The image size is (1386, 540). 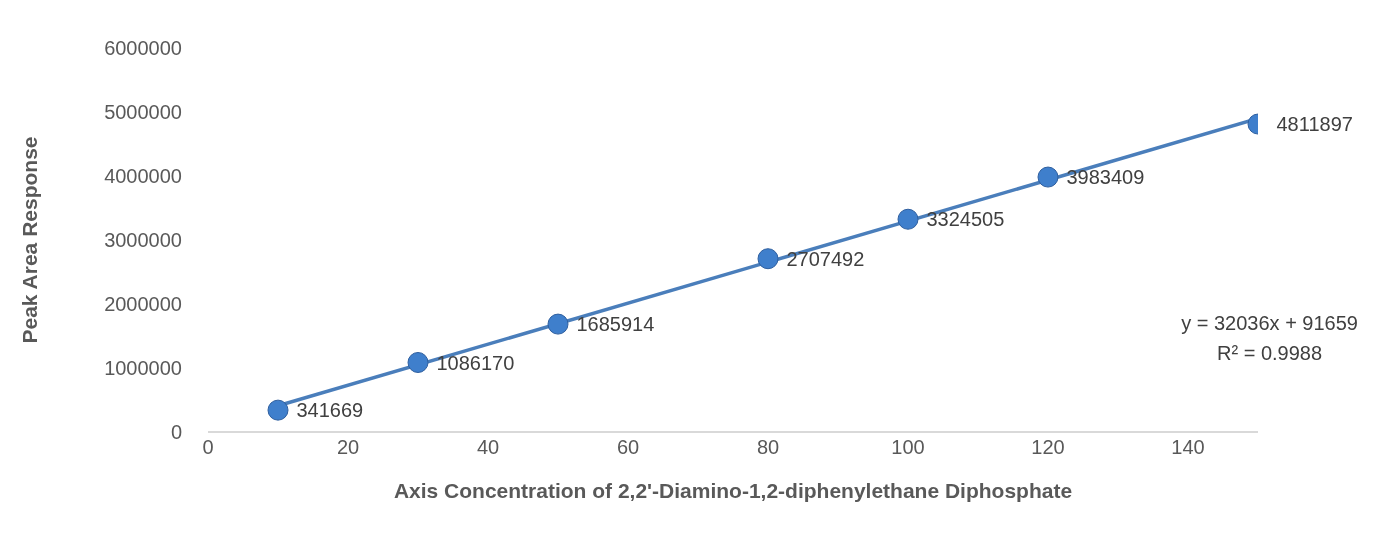 I want to click on y-tick-label: 5000000, so click(x=143, y=112).